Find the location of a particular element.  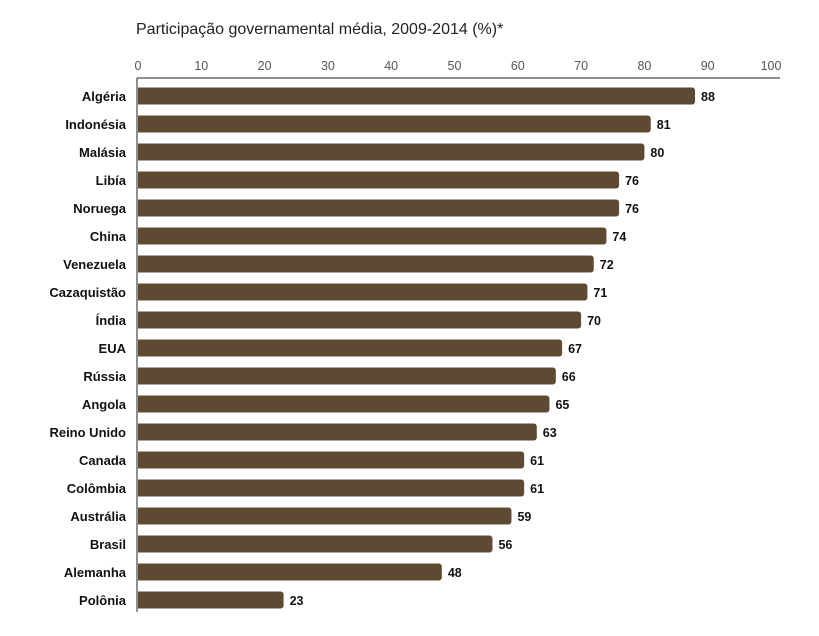

category-label: Brasil is located at coordinates (108, 544).